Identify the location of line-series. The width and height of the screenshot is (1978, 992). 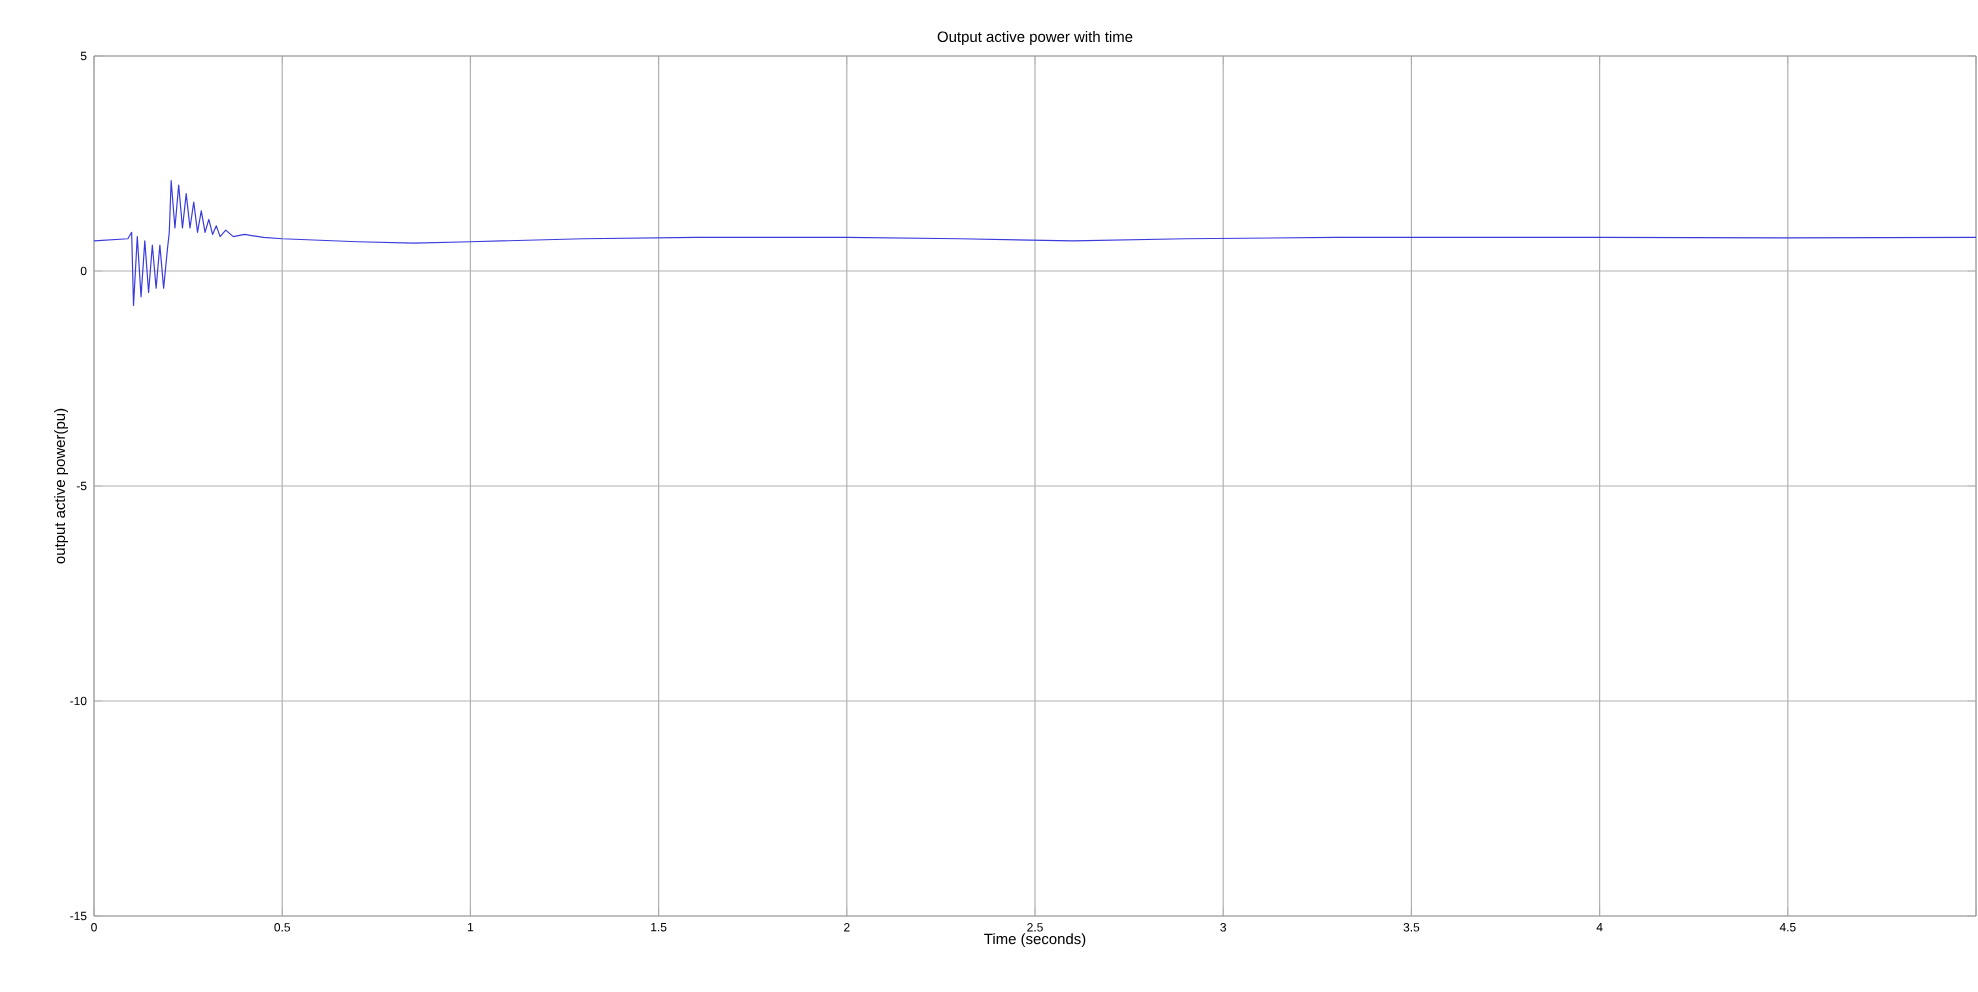
(1035, 243).